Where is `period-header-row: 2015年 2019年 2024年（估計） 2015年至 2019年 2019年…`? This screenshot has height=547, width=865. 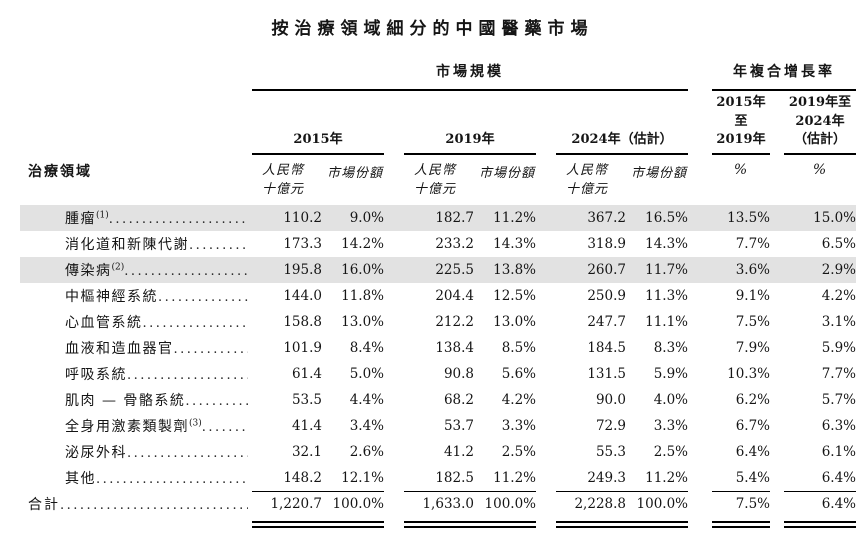 period-header-row: 2015年 2019年 2024年（估計） 2015年至 2019年 2019年… is located at coordinates (438, 122).